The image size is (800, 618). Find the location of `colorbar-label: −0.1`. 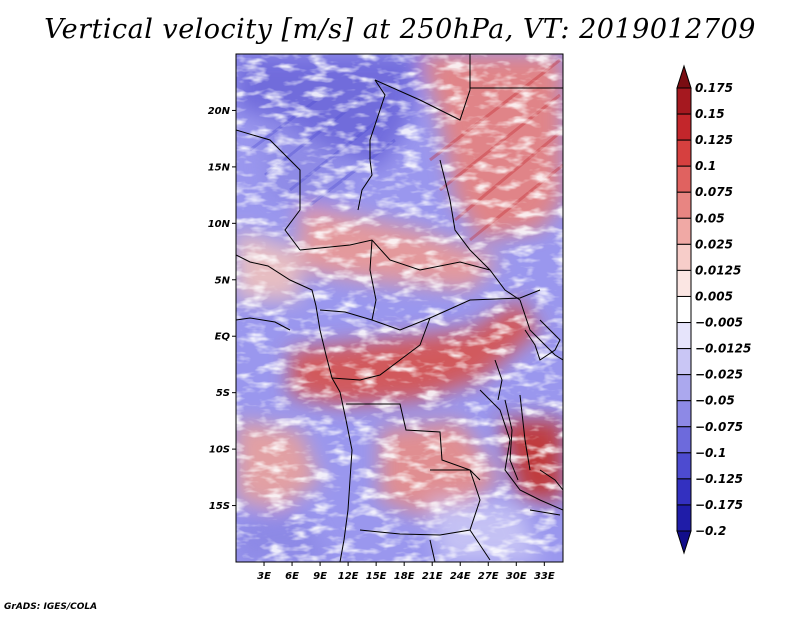

colorbar-label: −0.1 is located at coordinates (710, 453).